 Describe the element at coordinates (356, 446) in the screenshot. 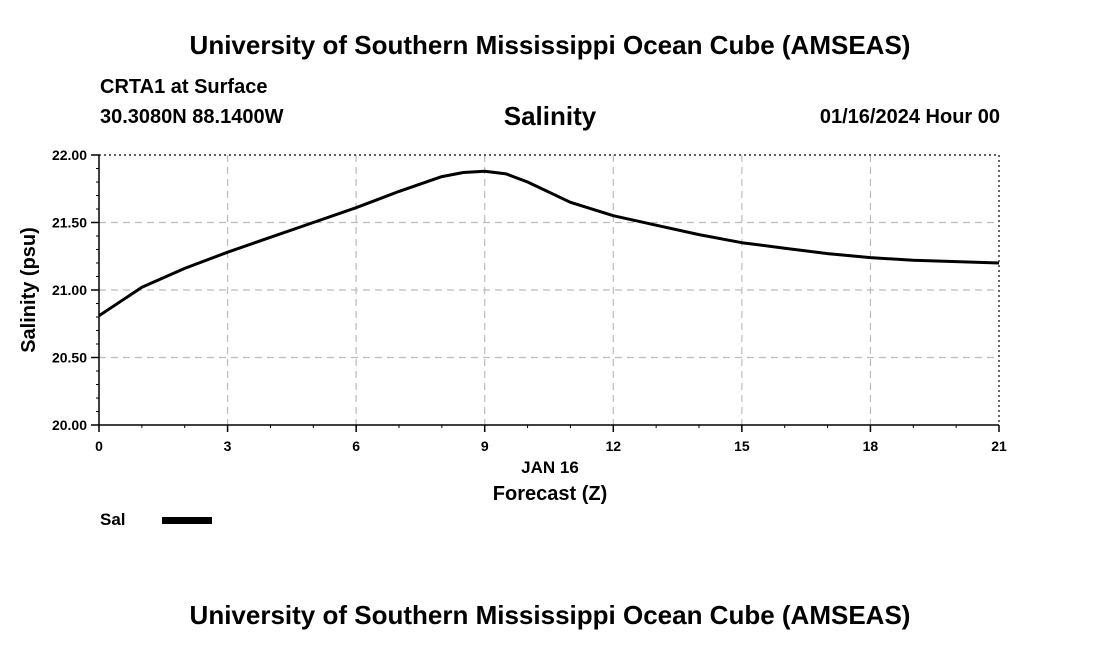

I see `x-tick-label: 6` at that location.